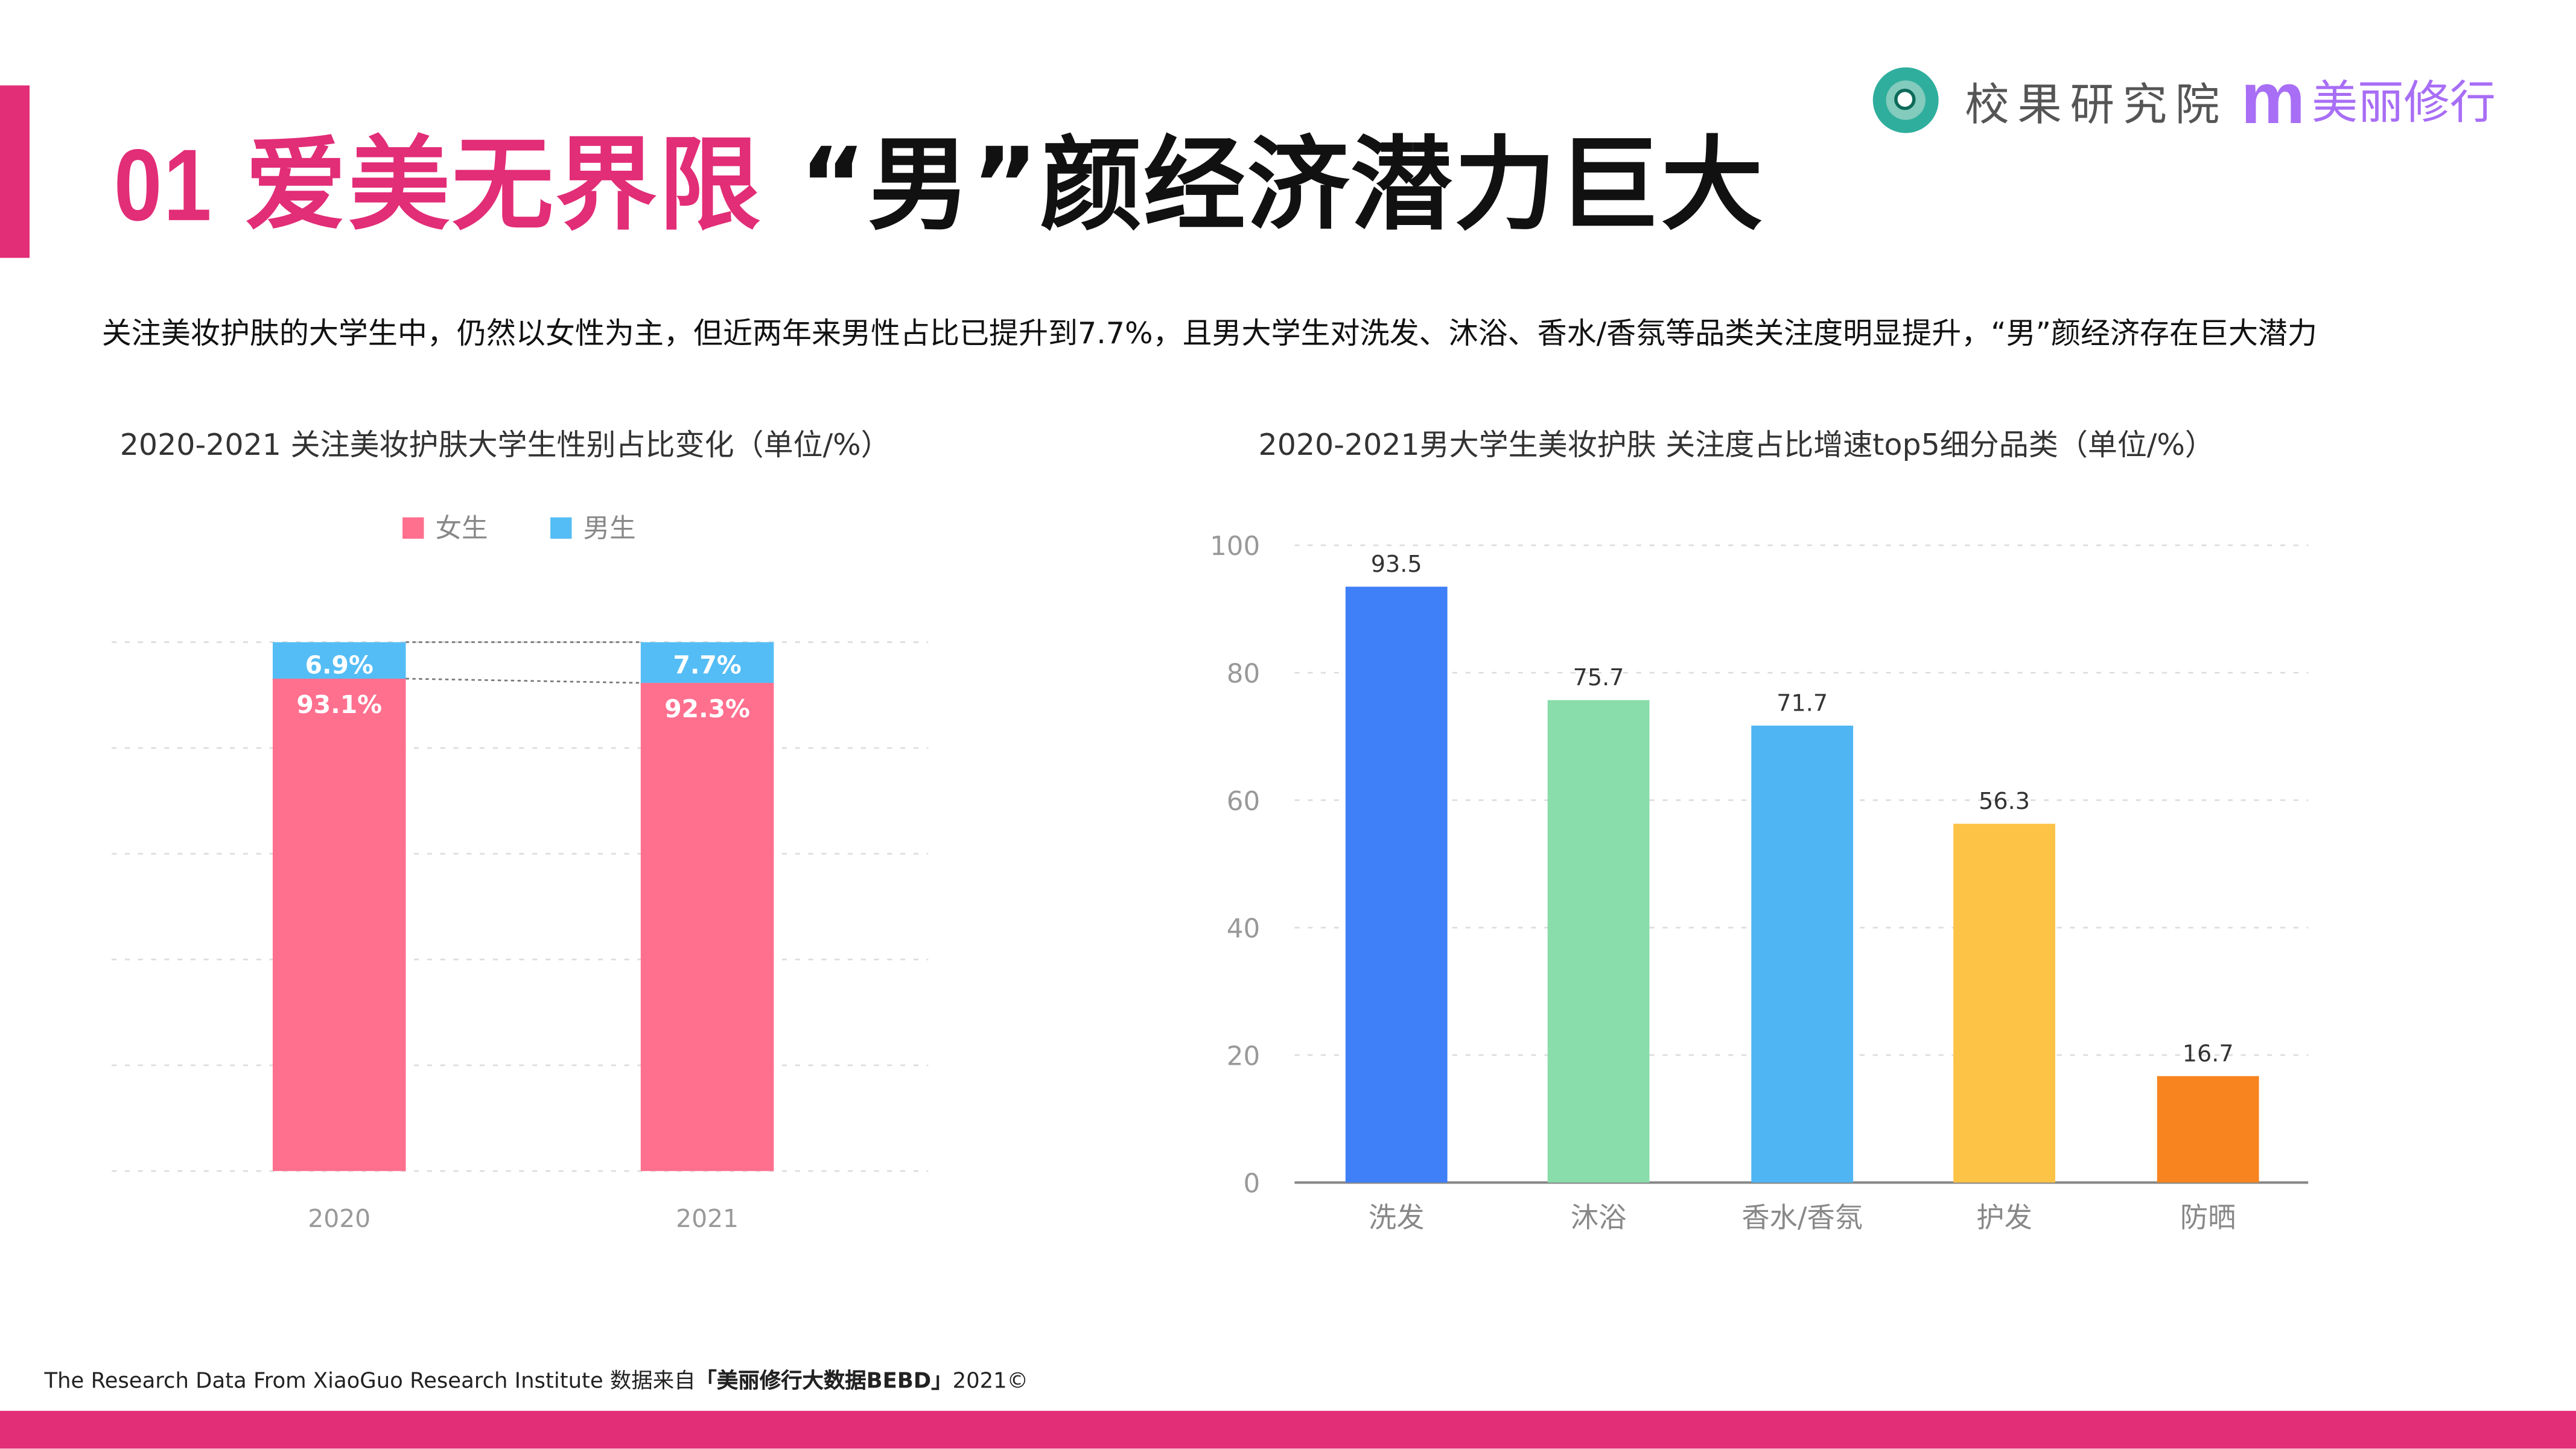 This screenshot has width=2576, height=1449. What do you see at coordinates (2404, 103) in the screenshot?
I see `logo-brand: 美丽修行` at bounding box center [2404, 103].